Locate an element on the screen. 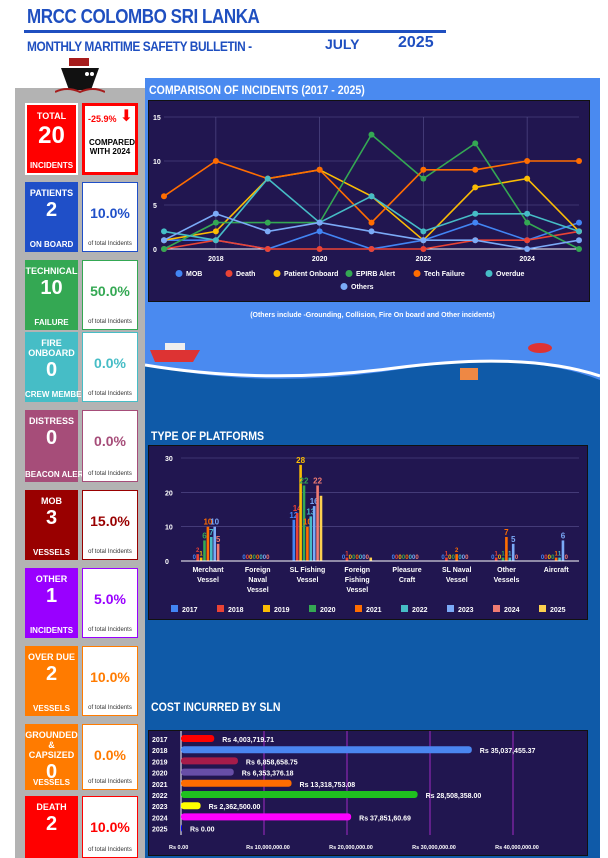 This screenshot has width=608, height=858. legend-label: Death is located at coordinates (245, 274).